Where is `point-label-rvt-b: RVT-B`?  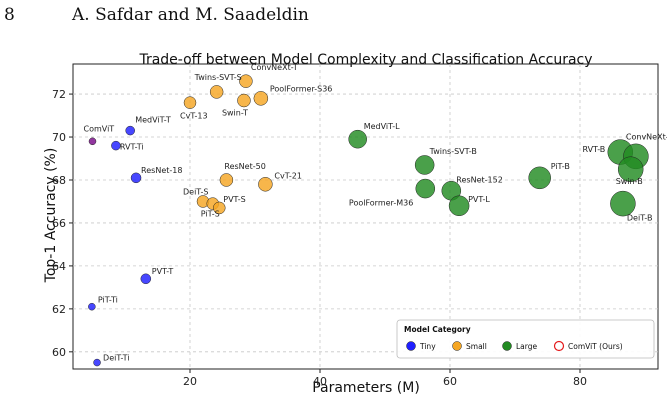 point-label-rvt-b: RVT-B is located at coordinates (593, 149).